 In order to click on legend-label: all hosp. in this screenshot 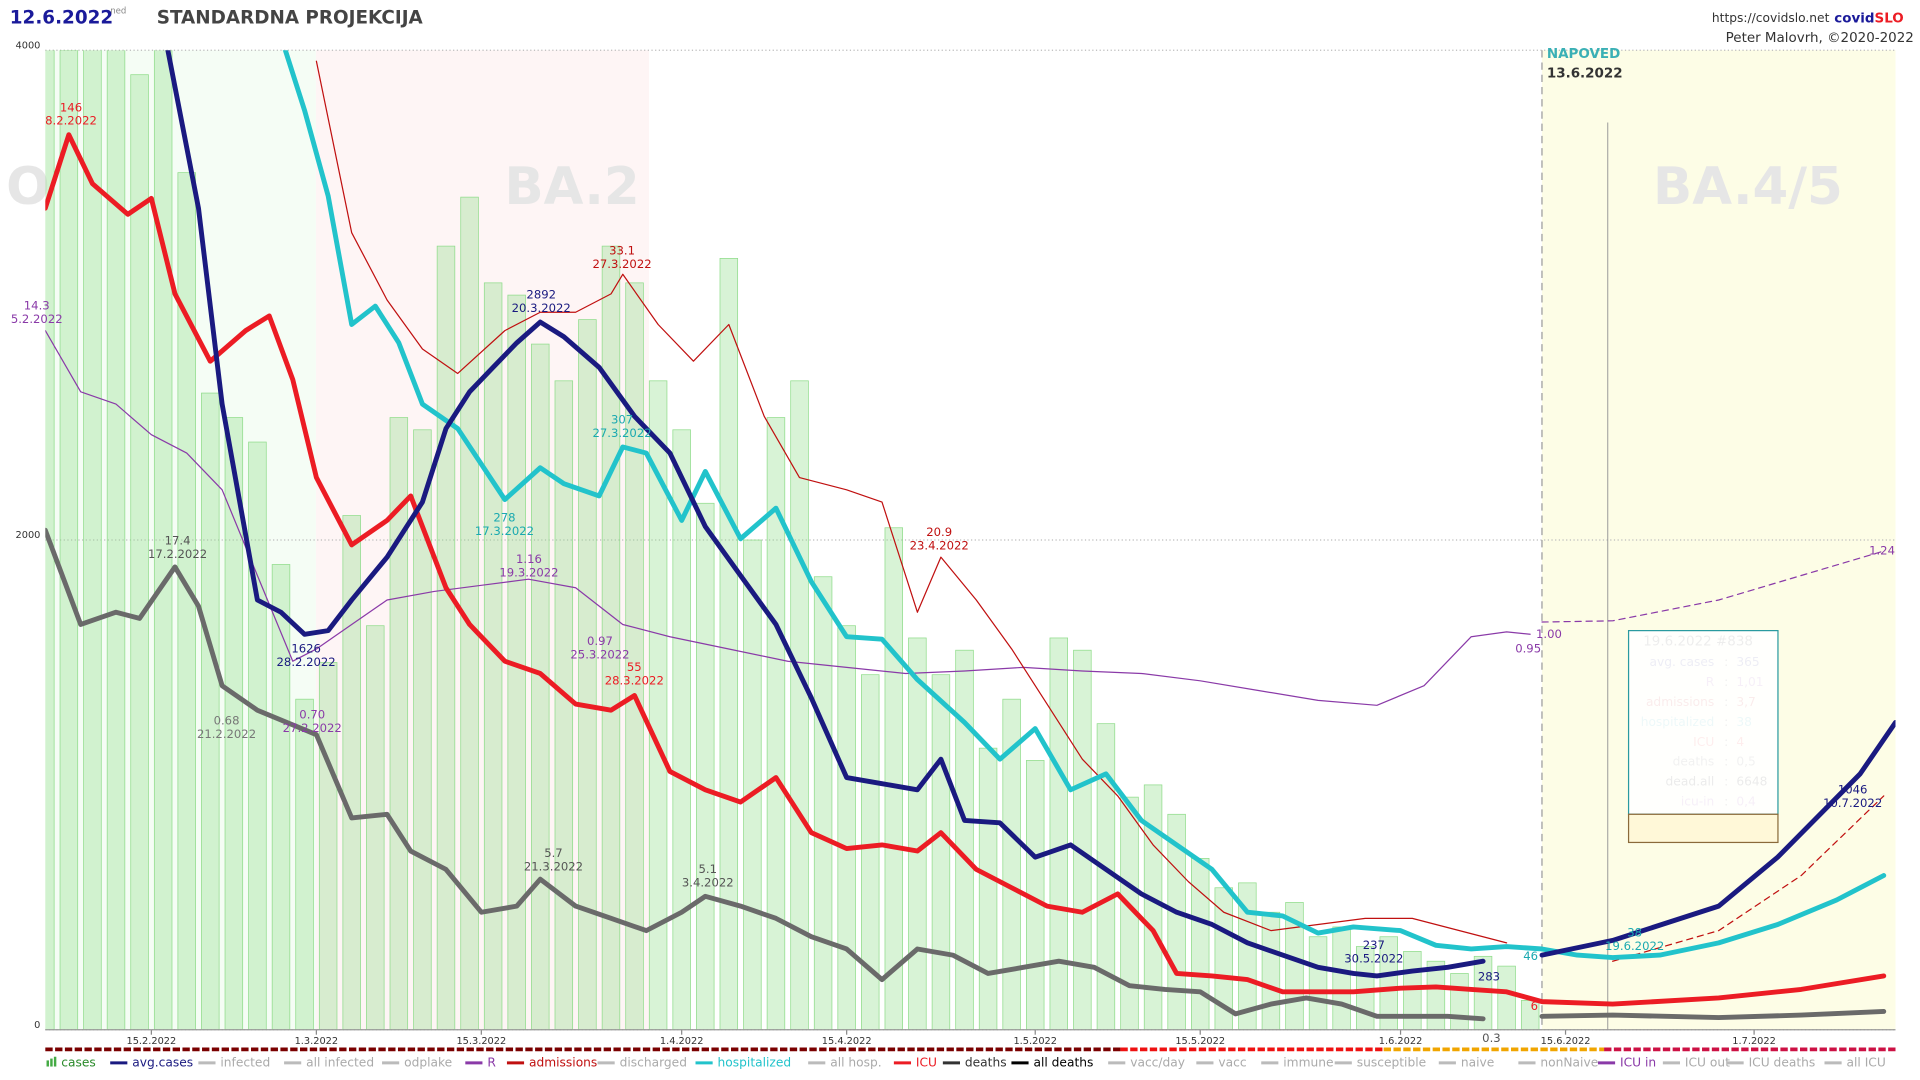, I will do `click(855, 1062)`.